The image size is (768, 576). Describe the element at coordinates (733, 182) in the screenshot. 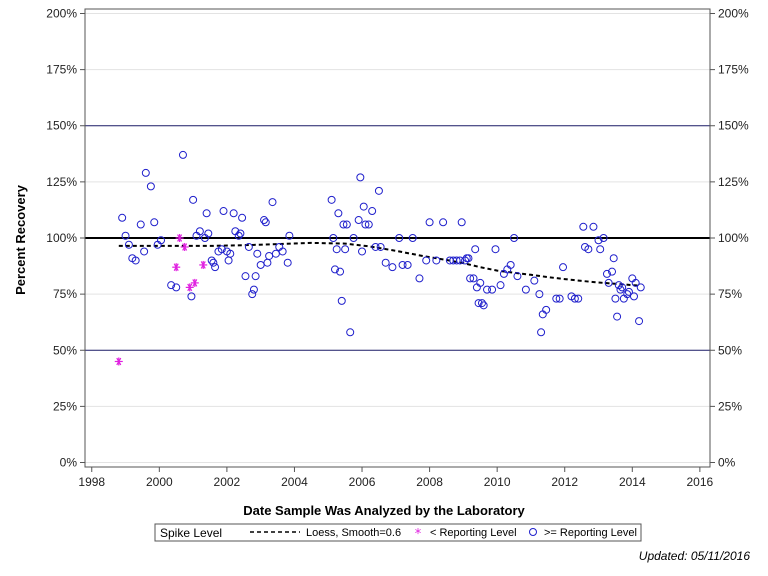

I see `y-tick-right-label-125: 125%` at that location.